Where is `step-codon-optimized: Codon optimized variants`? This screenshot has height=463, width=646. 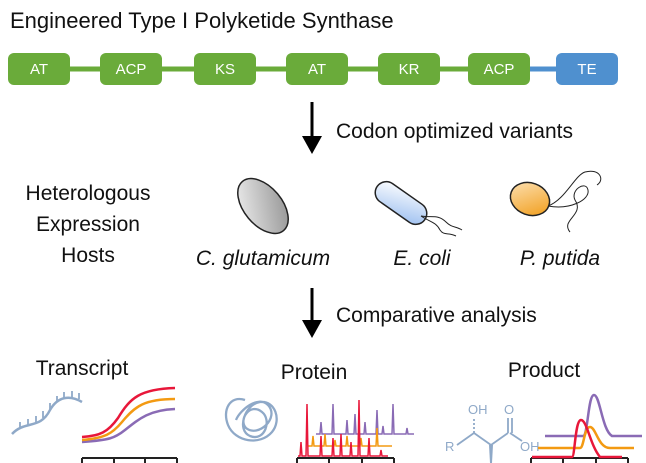 step-codon-optimized: Codon optimized variants is located at coordinates (454, 131).